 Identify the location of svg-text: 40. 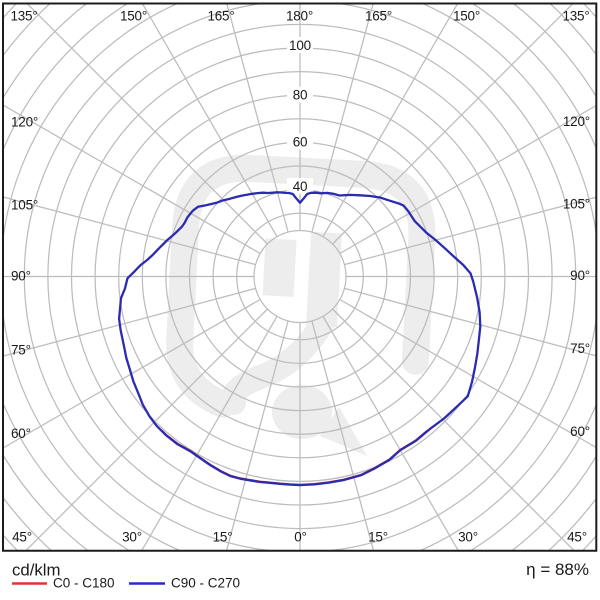
(300, 186).